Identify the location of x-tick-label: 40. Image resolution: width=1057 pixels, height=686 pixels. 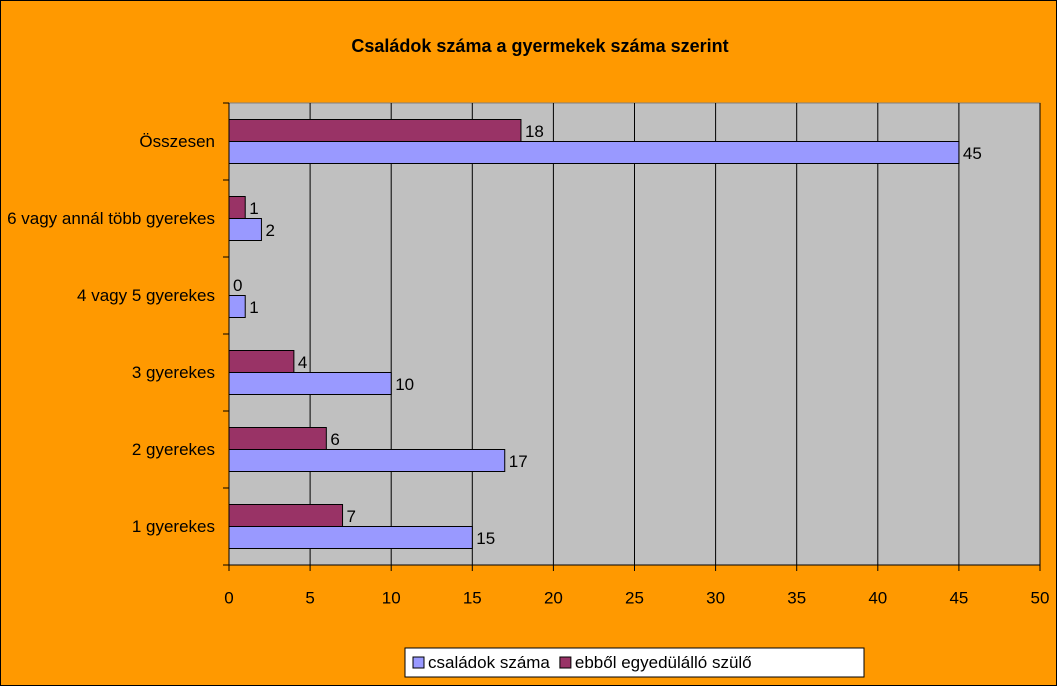
(877, 597).